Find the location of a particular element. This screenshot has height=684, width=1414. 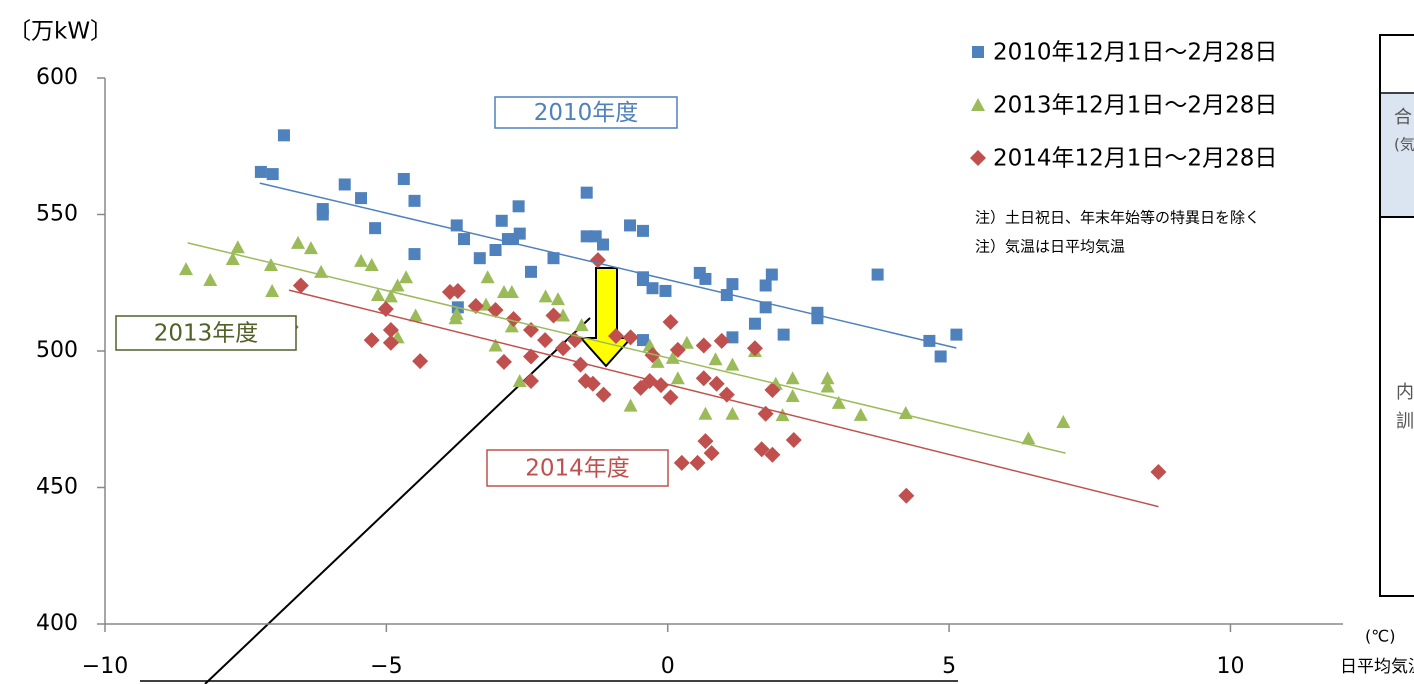

x-tick-label: 5 is located at coordinates (949, 666).